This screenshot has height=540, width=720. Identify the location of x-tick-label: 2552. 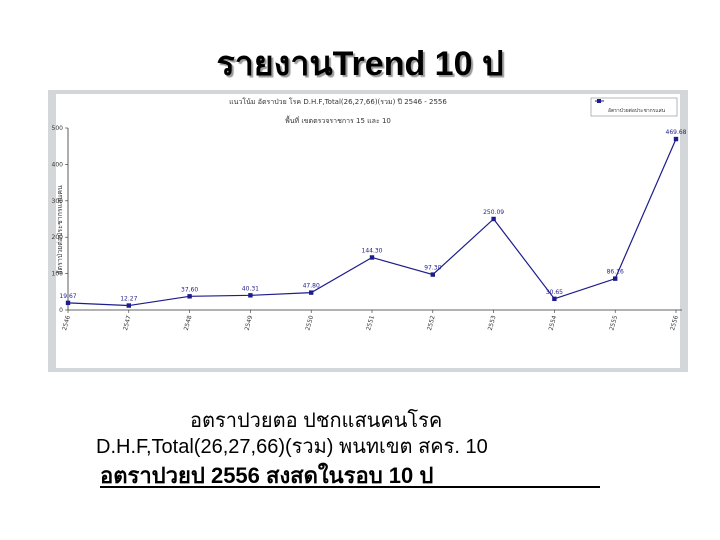
(431, 323).